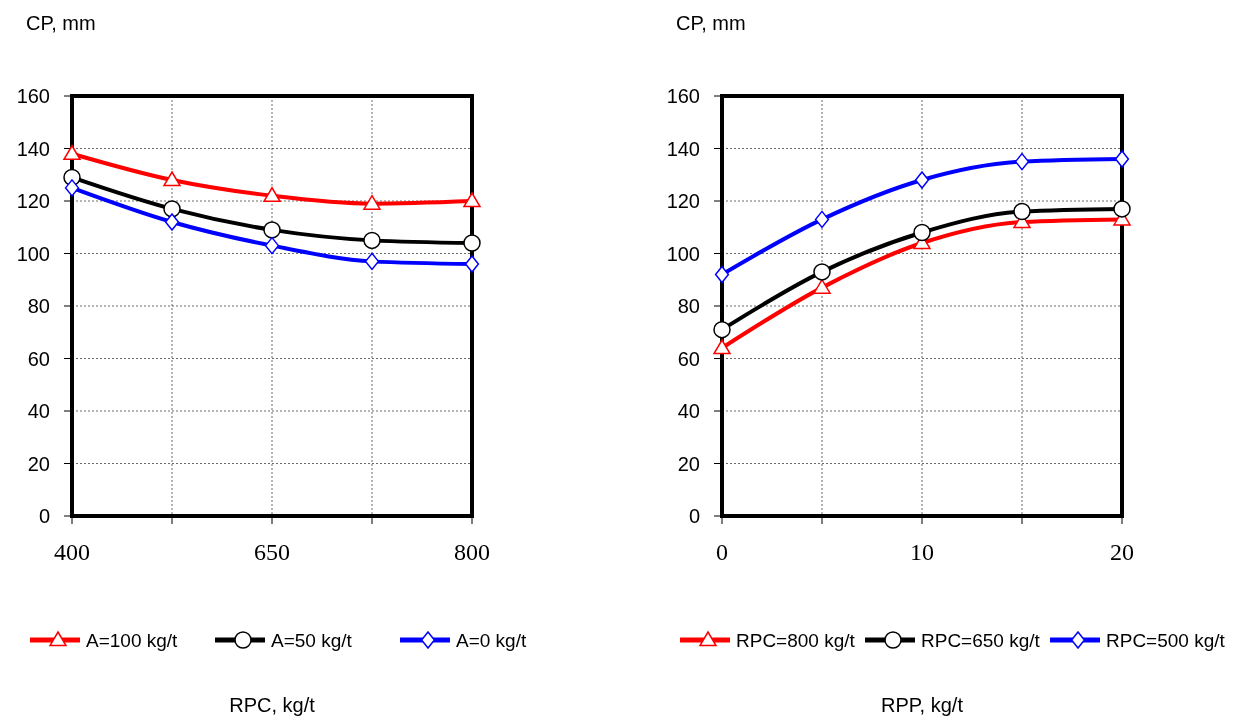 This screenshot has width=1255, height=727. Describe the element at coordinates (1122, 552) in the screenshot. I see `x-tick-label: 20` at that location.